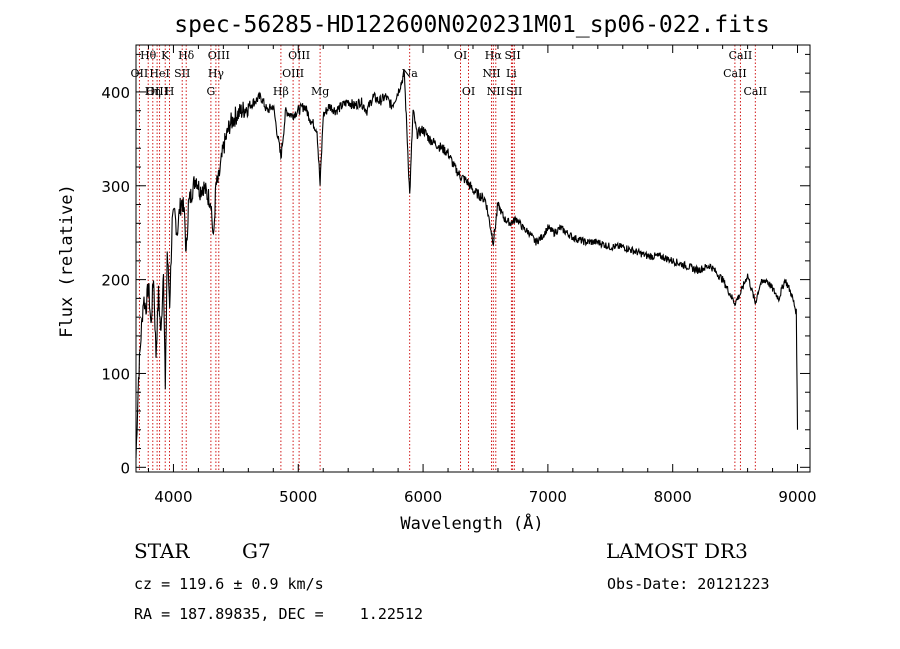  I want to click on survey-name: LAMOST DR3, so click(677, 551).